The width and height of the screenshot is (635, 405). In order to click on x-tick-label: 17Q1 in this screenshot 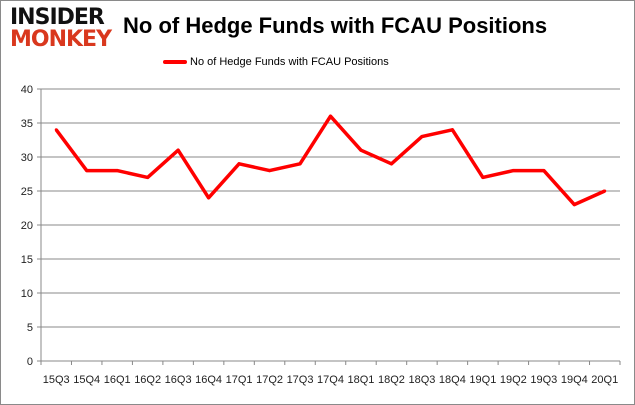, I will do `click(239, 380)`.